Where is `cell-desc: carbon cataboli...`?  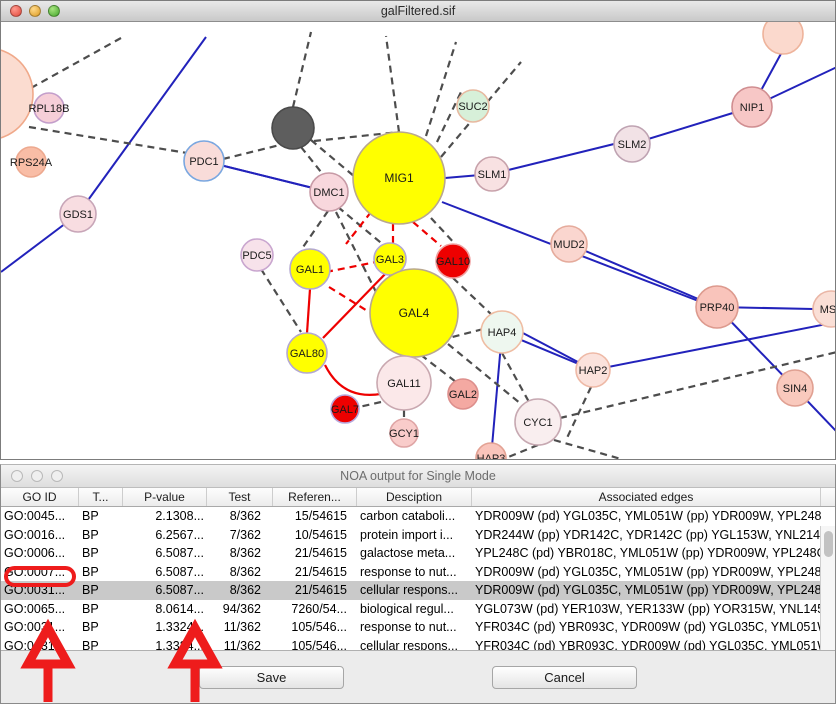
cell-desc: carbon cataboli... is located at coordinates (408, 516).